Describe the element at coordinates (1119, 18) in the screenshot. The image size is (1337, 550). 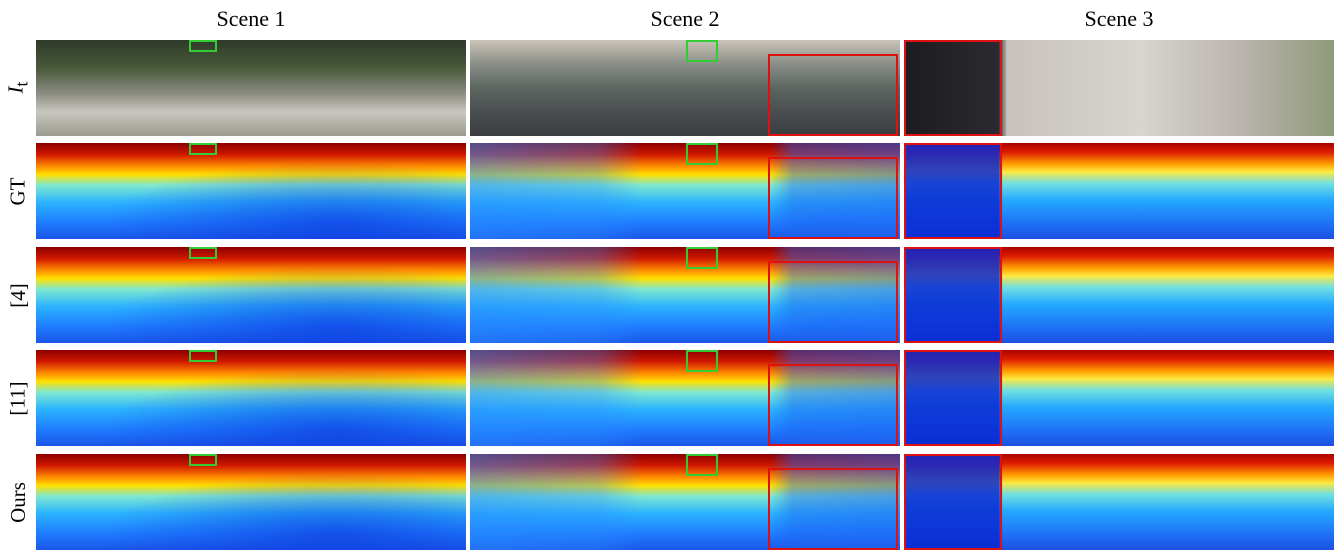
I see `column-title-scene-3: Scene 3` at that location.